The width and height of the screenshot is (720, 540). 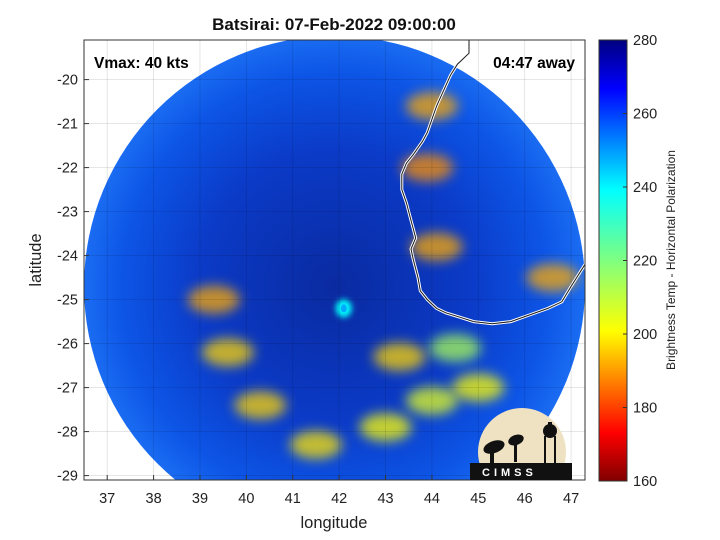 I want to click on y-tick-label: -27, so click(x=67, y=389).